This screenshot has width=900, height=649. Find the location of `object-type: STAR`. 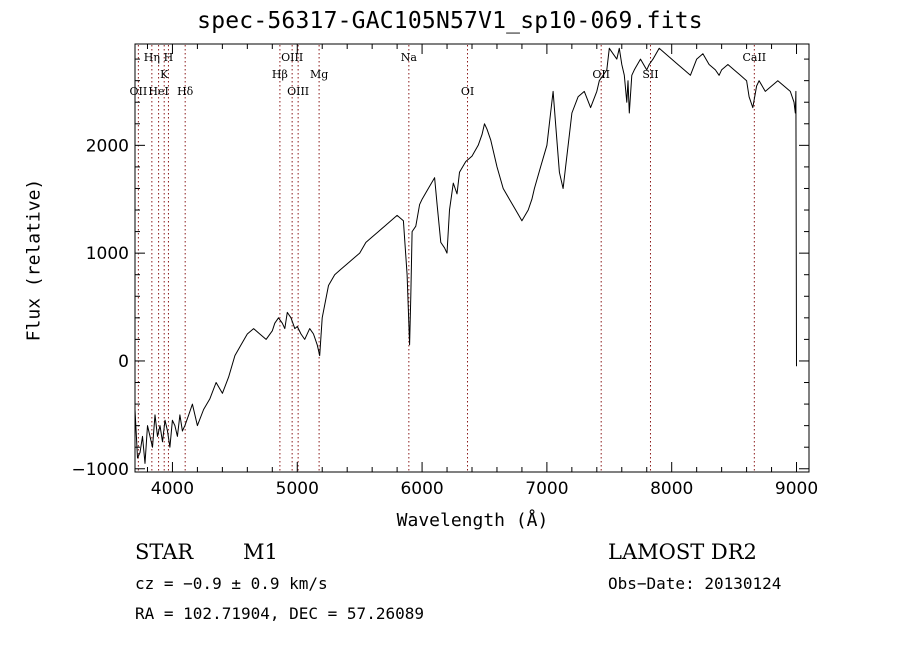

object-type: STAR is located at coordinates (164, 552).